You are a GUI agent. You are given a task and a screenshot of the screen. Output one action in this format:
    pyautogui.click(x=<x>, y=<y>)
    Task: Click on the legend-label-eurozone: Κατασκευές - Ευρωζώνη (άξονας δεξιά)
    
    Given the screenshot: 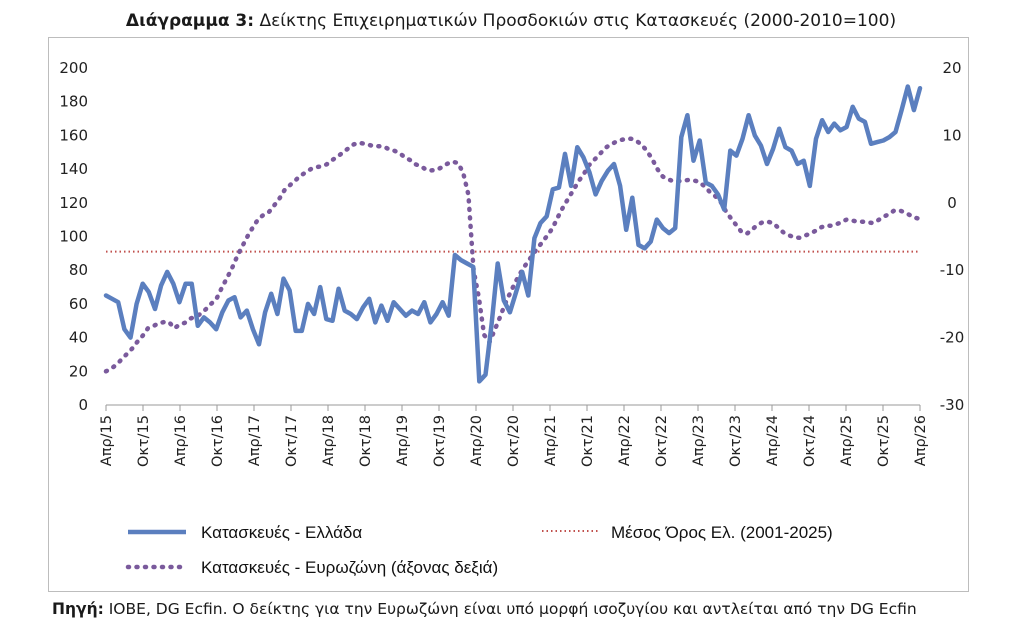 What is the action you would take?
    pyautogui.click(x=349, y=567)
    